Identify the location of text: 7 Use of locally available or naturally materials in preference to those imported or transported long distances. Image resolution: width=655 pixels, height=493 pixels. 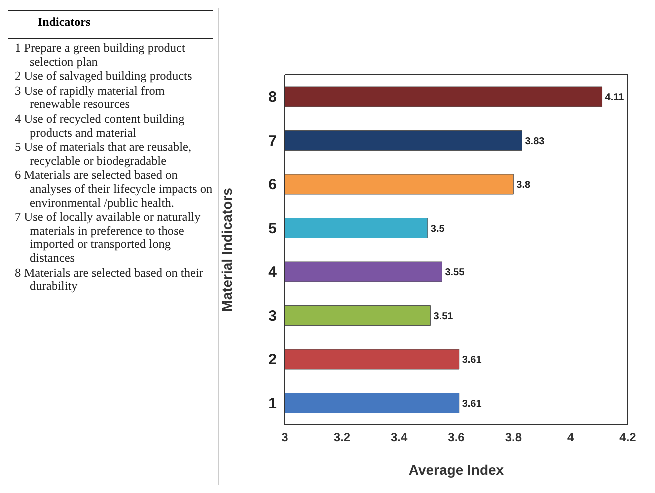
(108, 238).